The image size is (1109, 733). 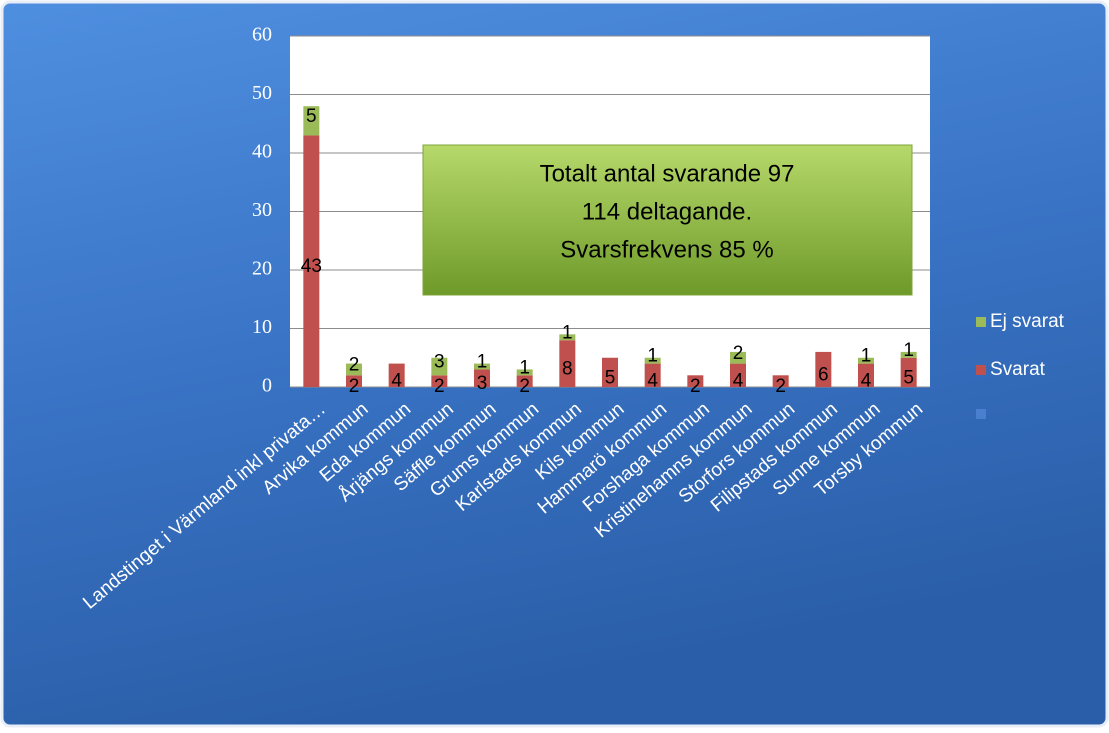 What do you see at coordinates (262, 152) in the screenshot?
I see `y-tick-label: 40` at bounding box center [262, 152].